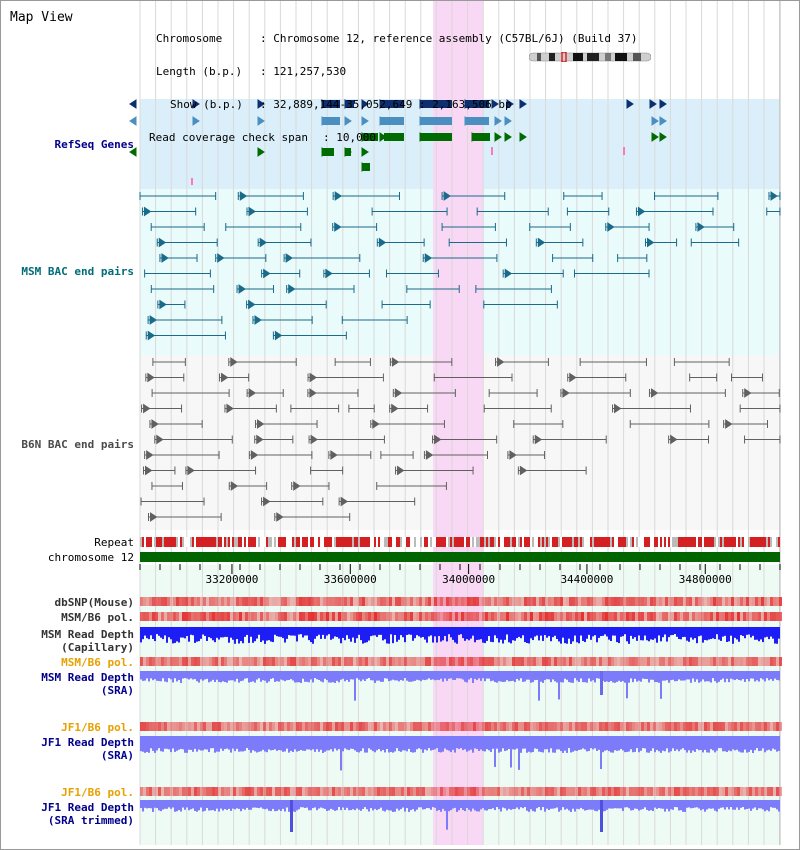 The image size is (800, 850). I want to click on chromosome-ideogram, so click(590, 57).